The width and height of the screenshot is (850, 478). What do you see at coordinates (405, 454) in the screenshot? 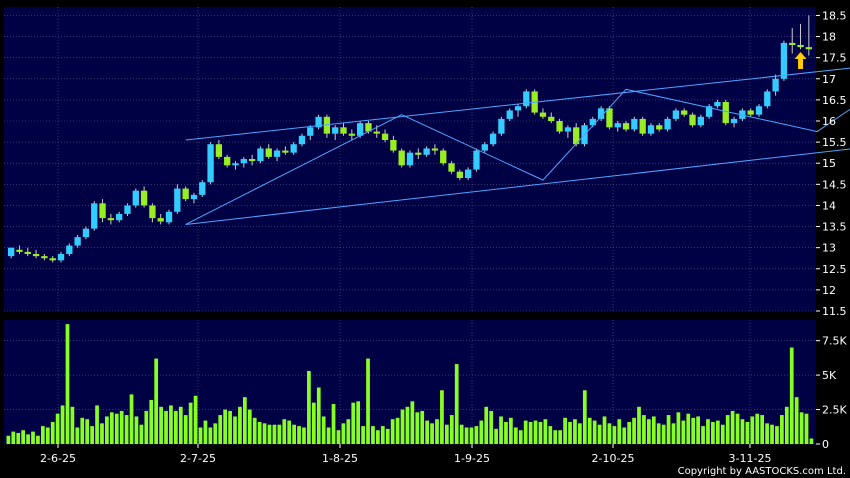
I see `date-axis: 2-6-25 2-7-25 1-8-25 1-9-25 2-10-25 3-11-25` at bounding box center [405, 454].